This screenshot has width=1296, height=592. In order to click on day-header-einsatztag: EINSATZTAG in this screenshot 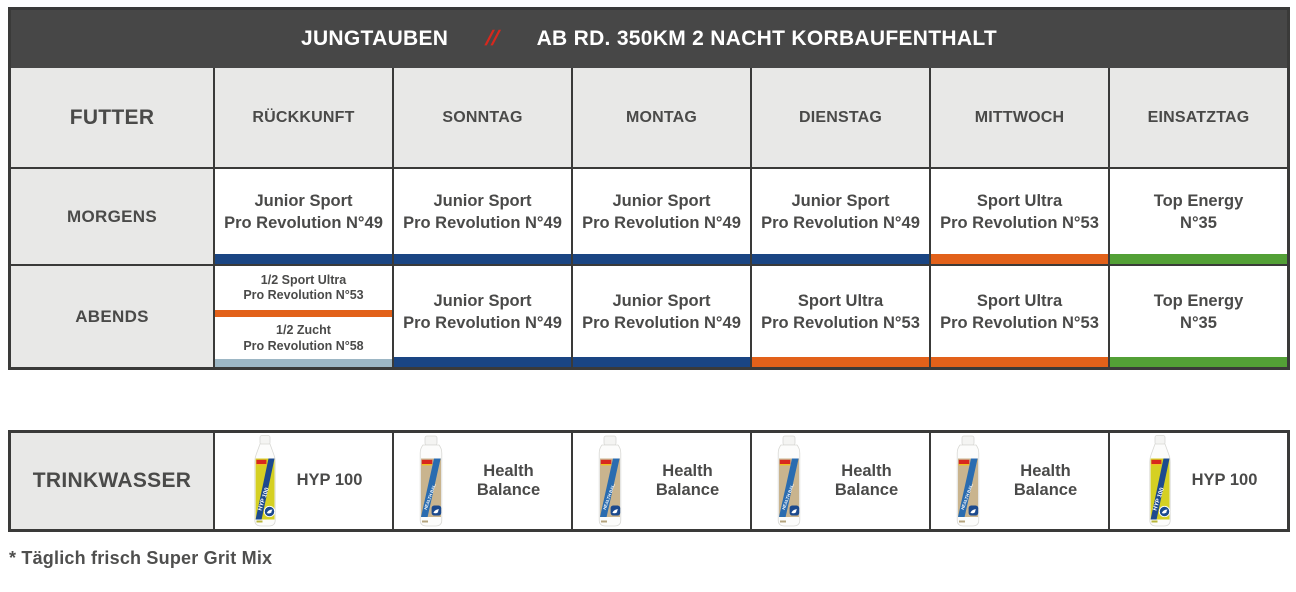, I will do `click(1197, 117)`.